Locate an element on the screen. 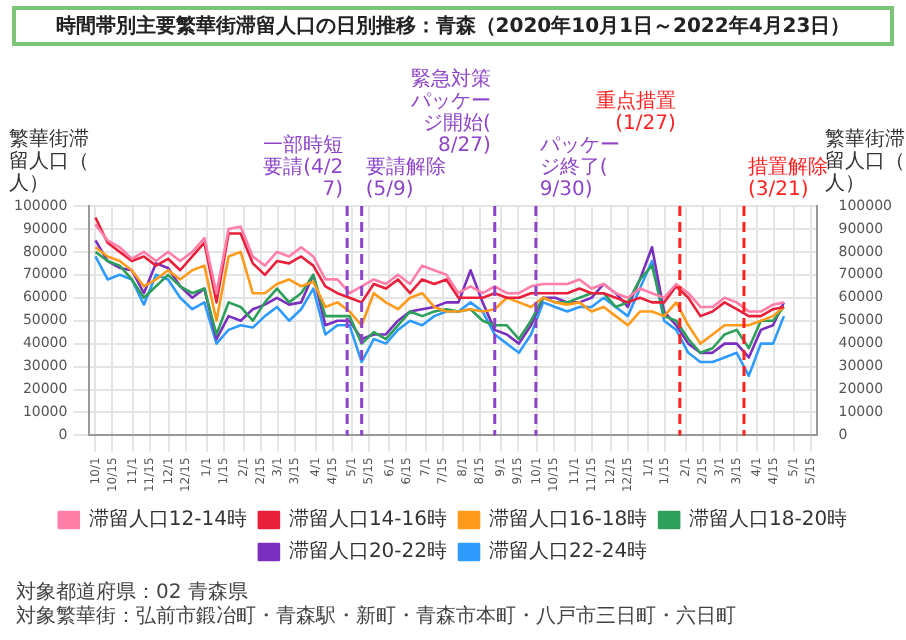  legend-label: 滞留人口14-16時 is located at coordinates (368, 519).